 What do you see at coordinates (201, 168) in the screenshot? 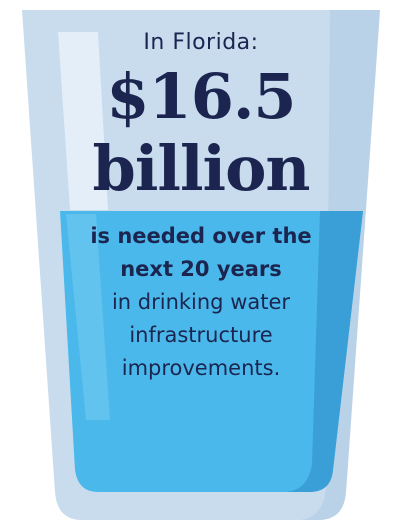
I see `amount-unit: billion` at bounding box center [201, 168].